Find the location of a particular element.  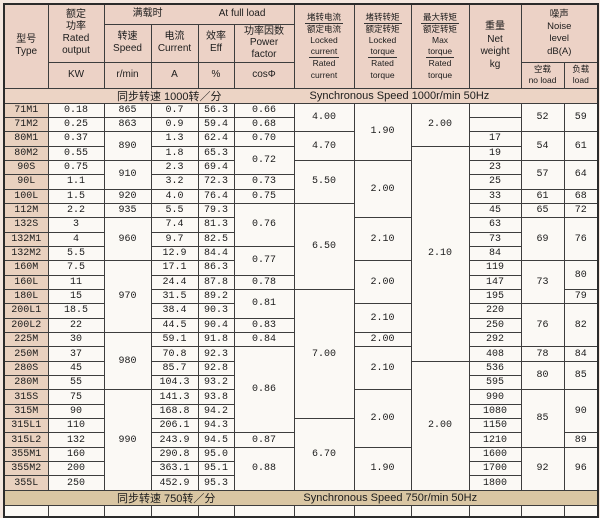

cell-eff: 59.4 is located at coordinates (216, 124).